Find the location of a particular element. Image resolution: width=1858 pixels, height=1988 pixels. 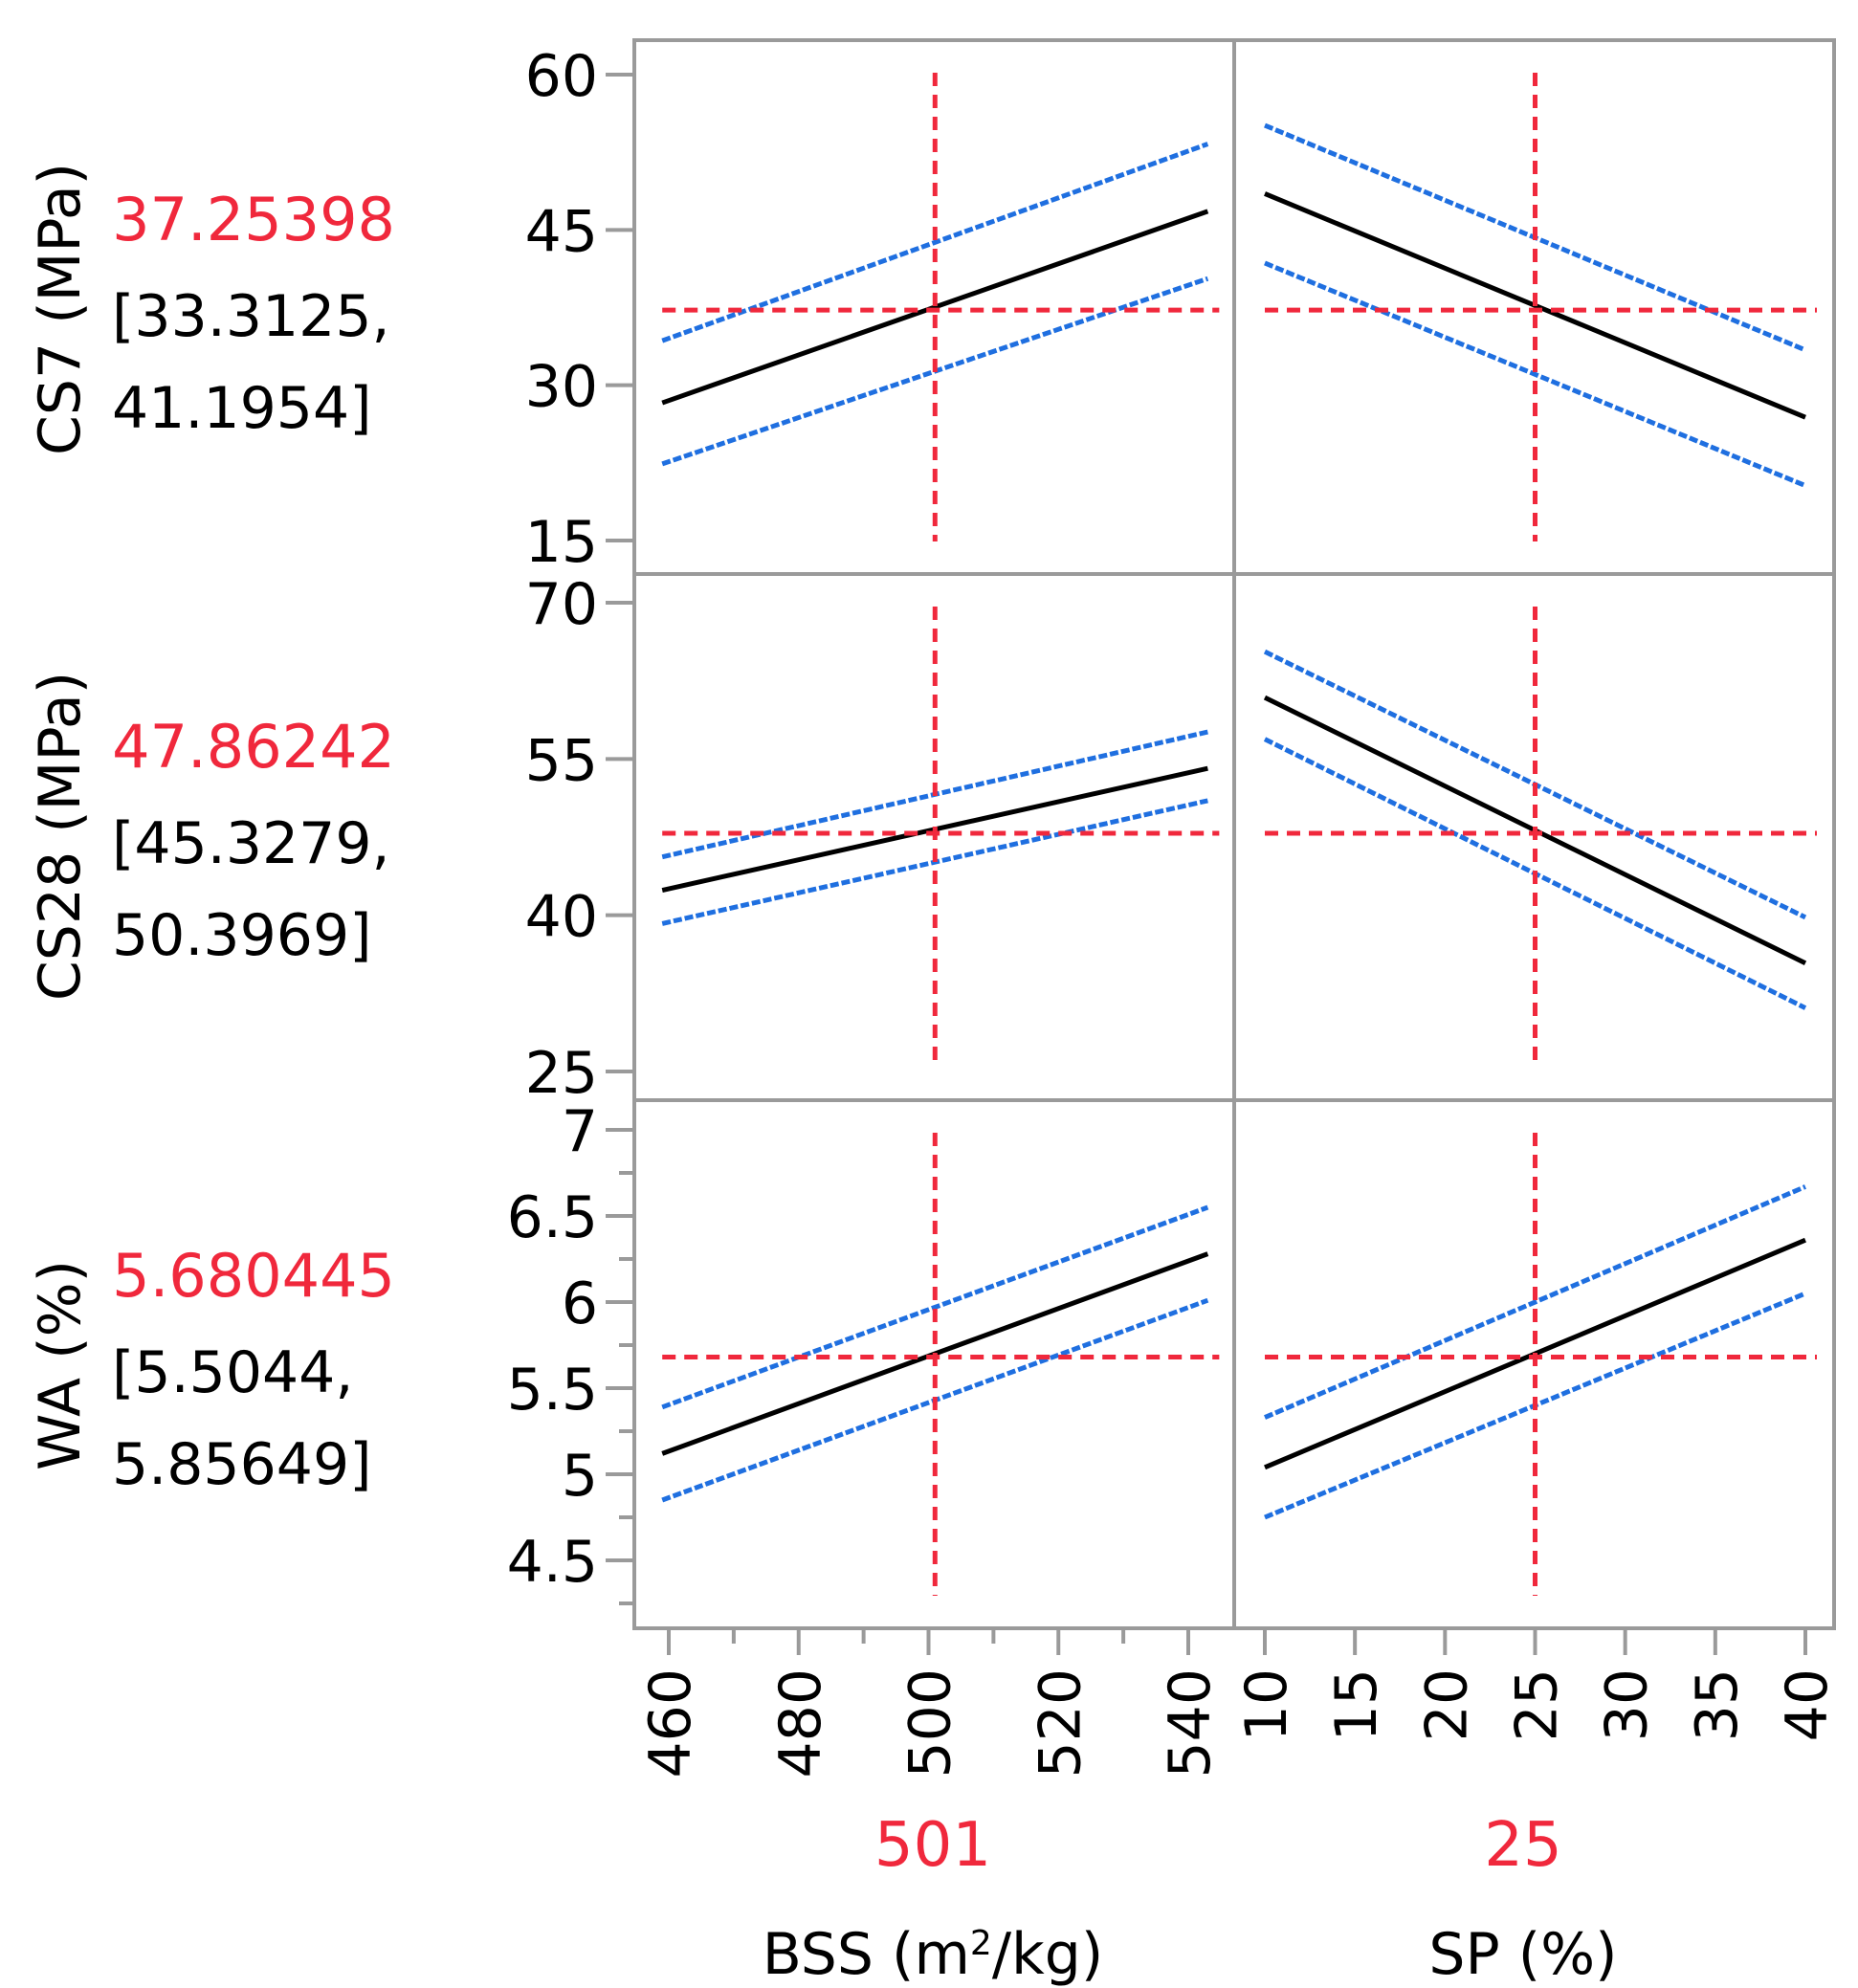

y-tick-label: 5 is located at coordinates (580, 1476).